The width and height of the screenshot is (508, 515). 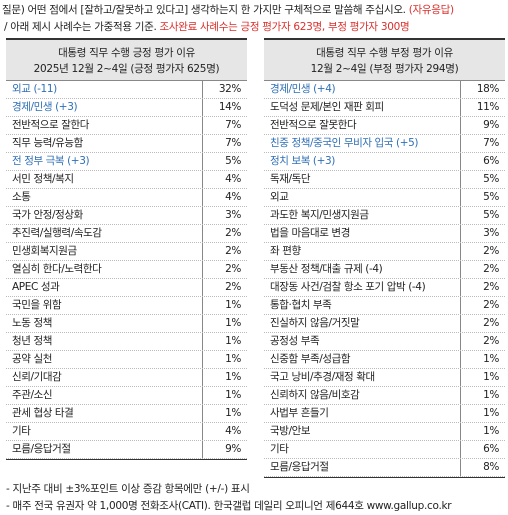 I want to click on row-label: 사법부 흔들기, so click(x=299, y=413).